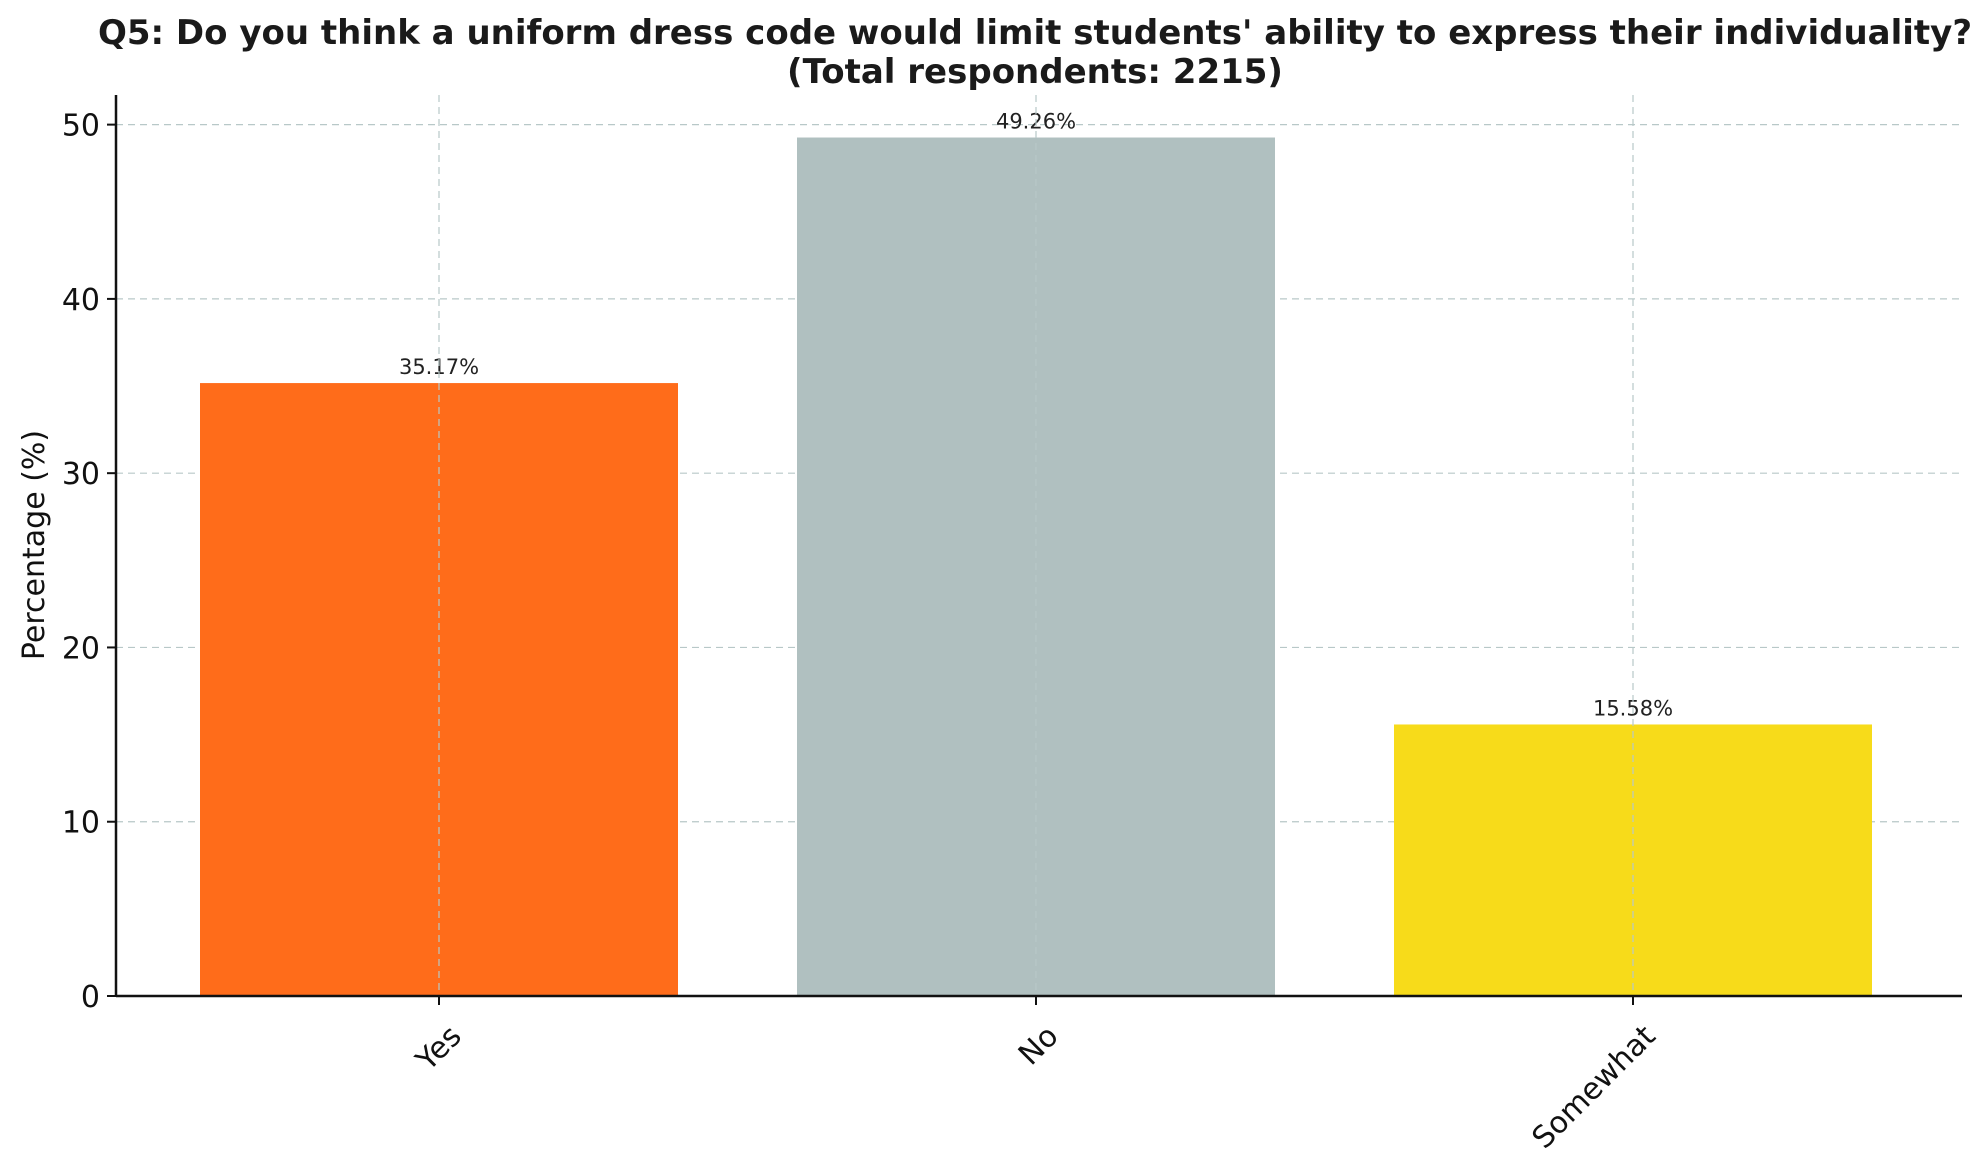 This screenshot has height=1173, width=1975. Describe the element at coordinates (34, 545) in the screenshot. I see `y-axis-label: Percentage (%)` at that location.